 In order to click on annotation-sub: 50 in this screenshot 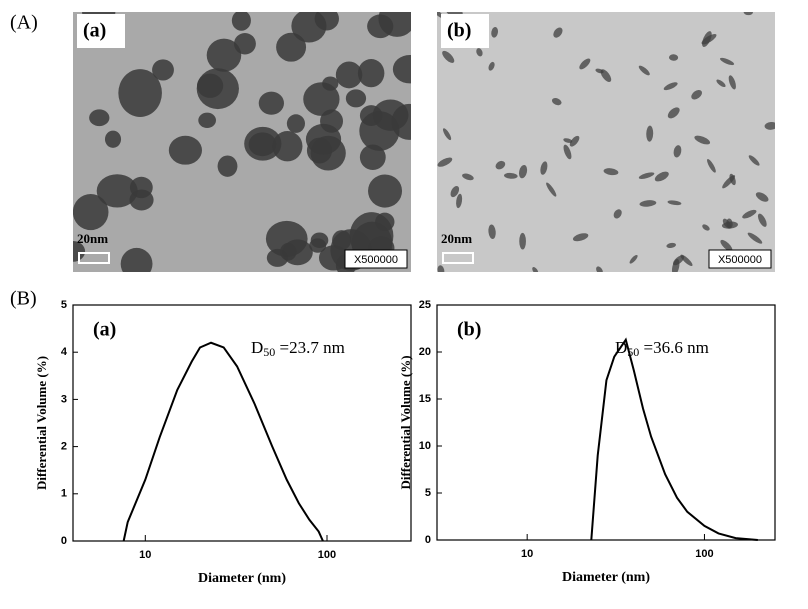, I will do `click(269, 352)`.